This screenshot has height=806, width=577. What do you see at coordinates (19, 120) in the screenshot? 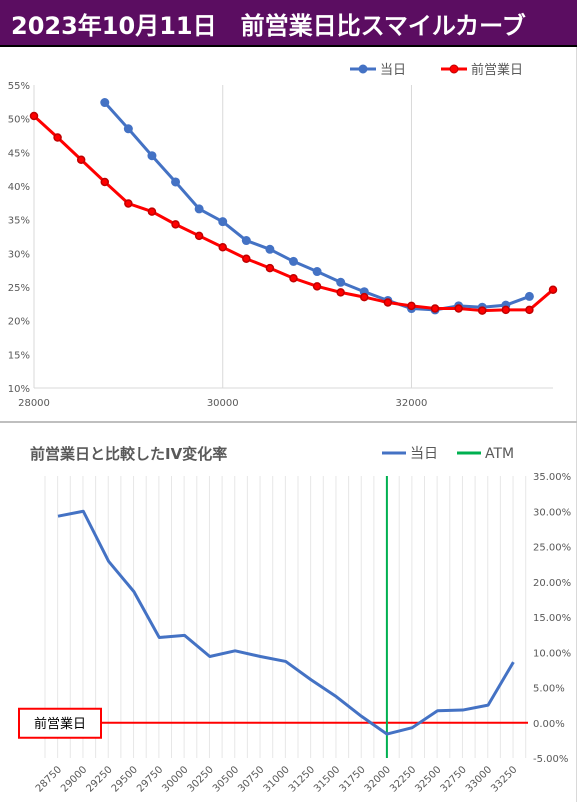
I see `y-tick-label: 50%` at bounding box center [19, 120].